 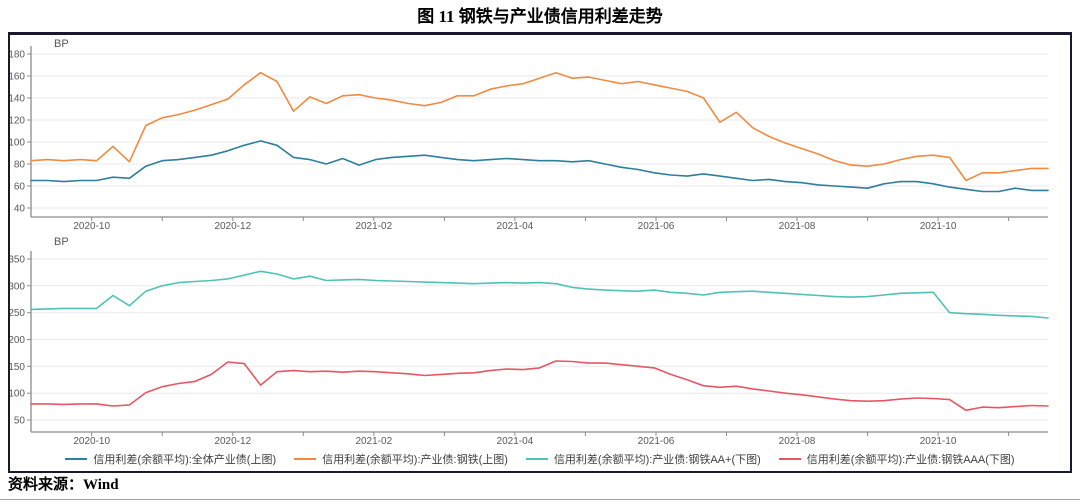 I want to click on legend-label: 信用利差(余额平均):产业债:钢铁AAA(下图), so click(x=910, y=460).